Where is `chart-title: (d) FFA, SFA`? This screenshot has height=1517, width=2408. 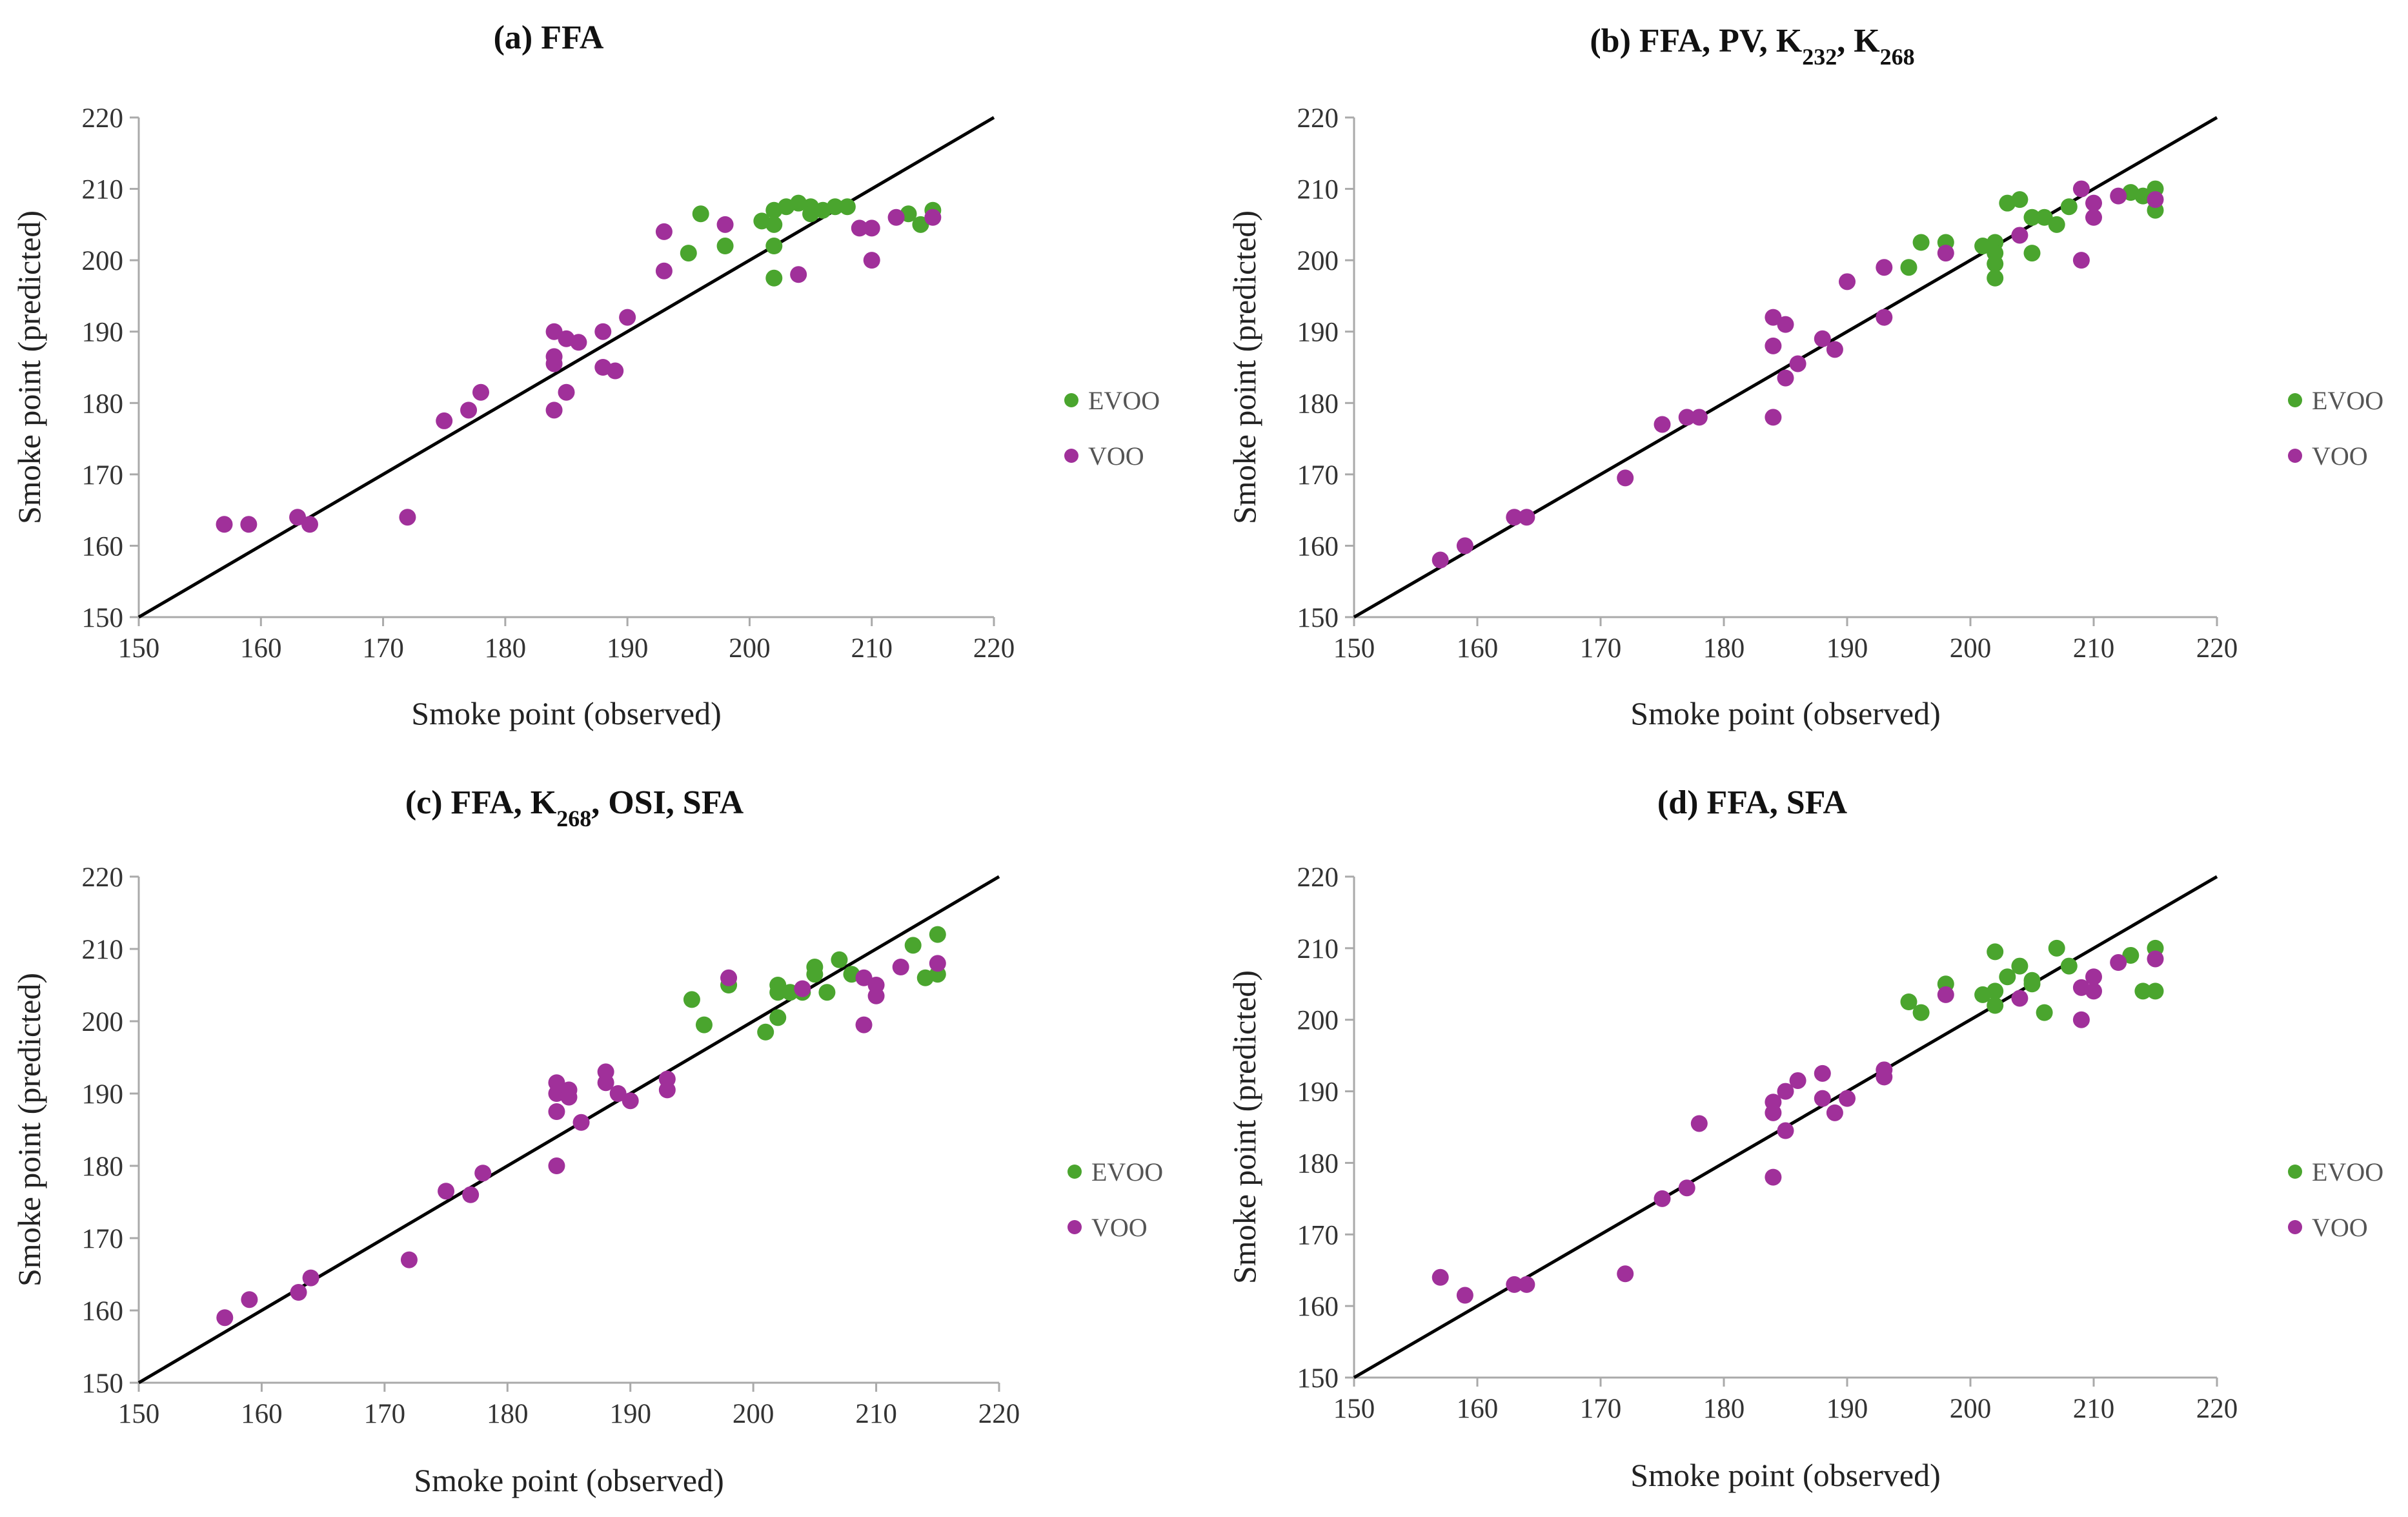 chart-title: (d) FFA, SFA is located at coordinates (1753, 803).